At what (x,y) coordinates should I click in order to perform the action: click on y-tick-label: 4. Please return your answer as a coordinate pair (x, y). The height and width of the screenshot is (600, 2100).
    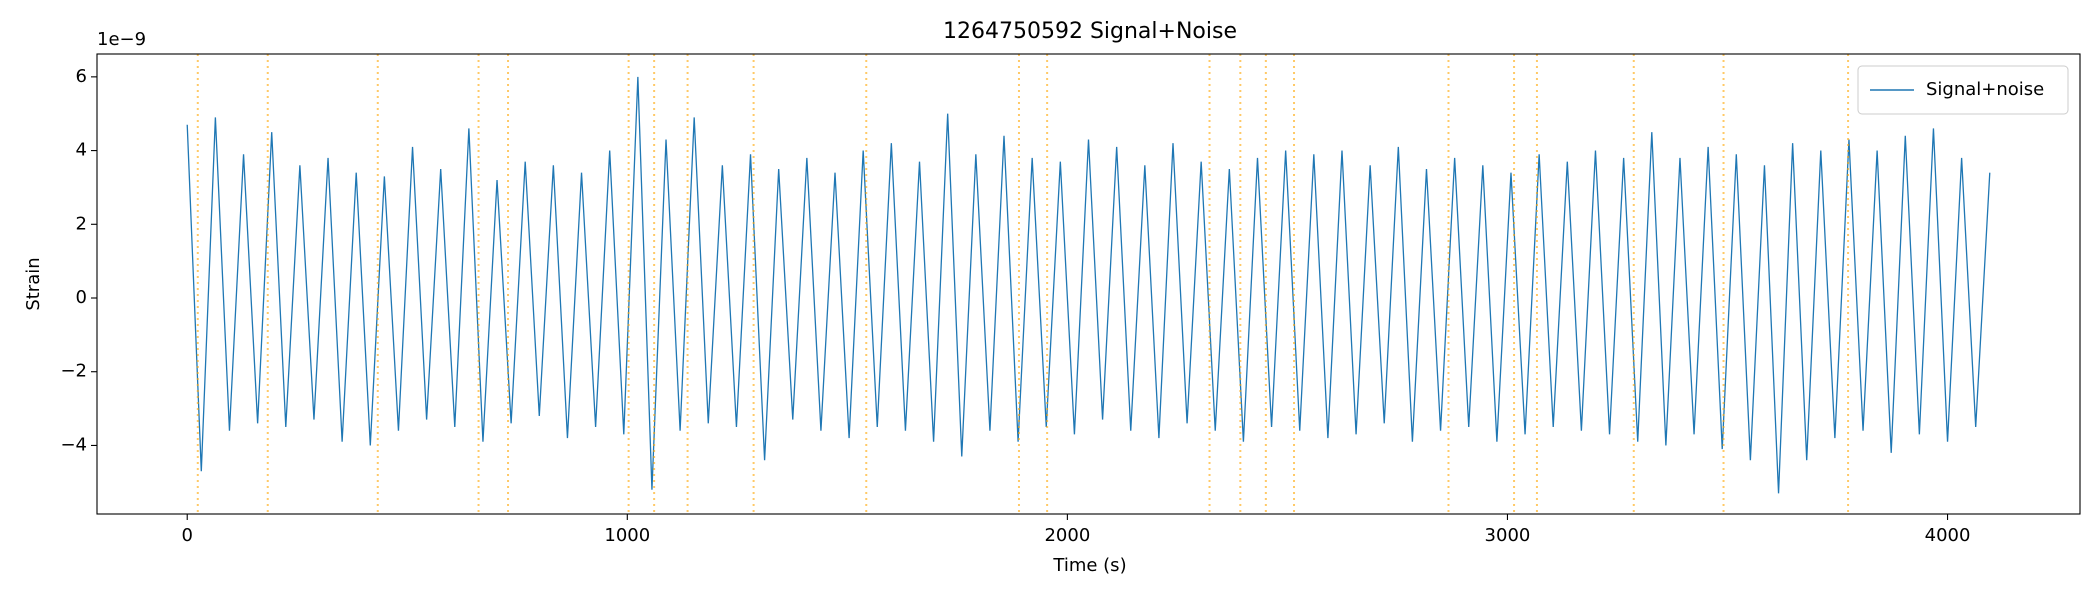
    Looking at the image, I should click on (81, 150).